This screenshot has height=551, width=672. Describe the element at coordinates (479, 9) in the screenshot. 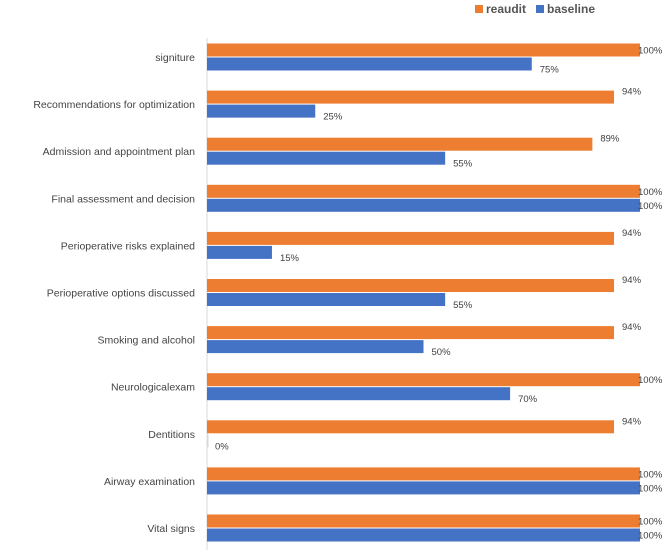

I see `legend-swatch-reaudit` at that location.